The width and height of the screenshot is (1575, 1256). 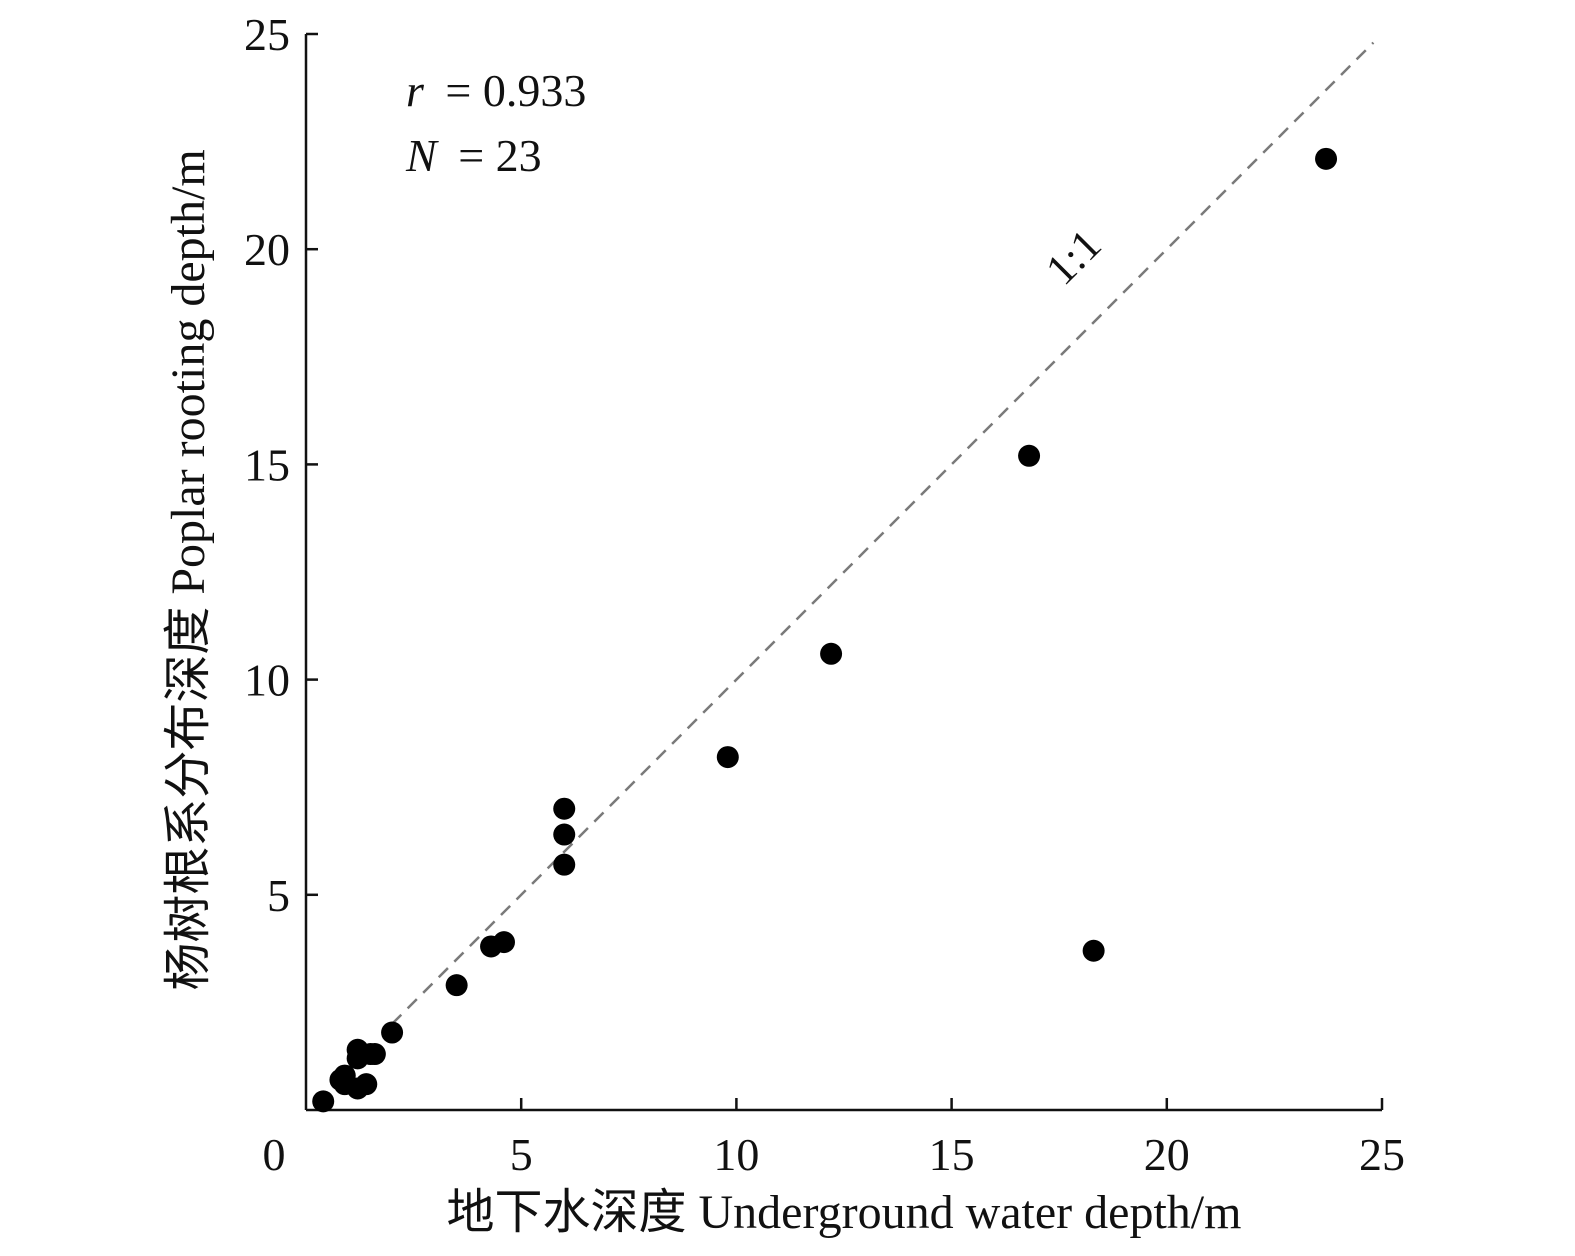 What do you see at coordinates (415, 90) in the screenshot?
I see `r-symbol: r` at bounding box center [415, 90].